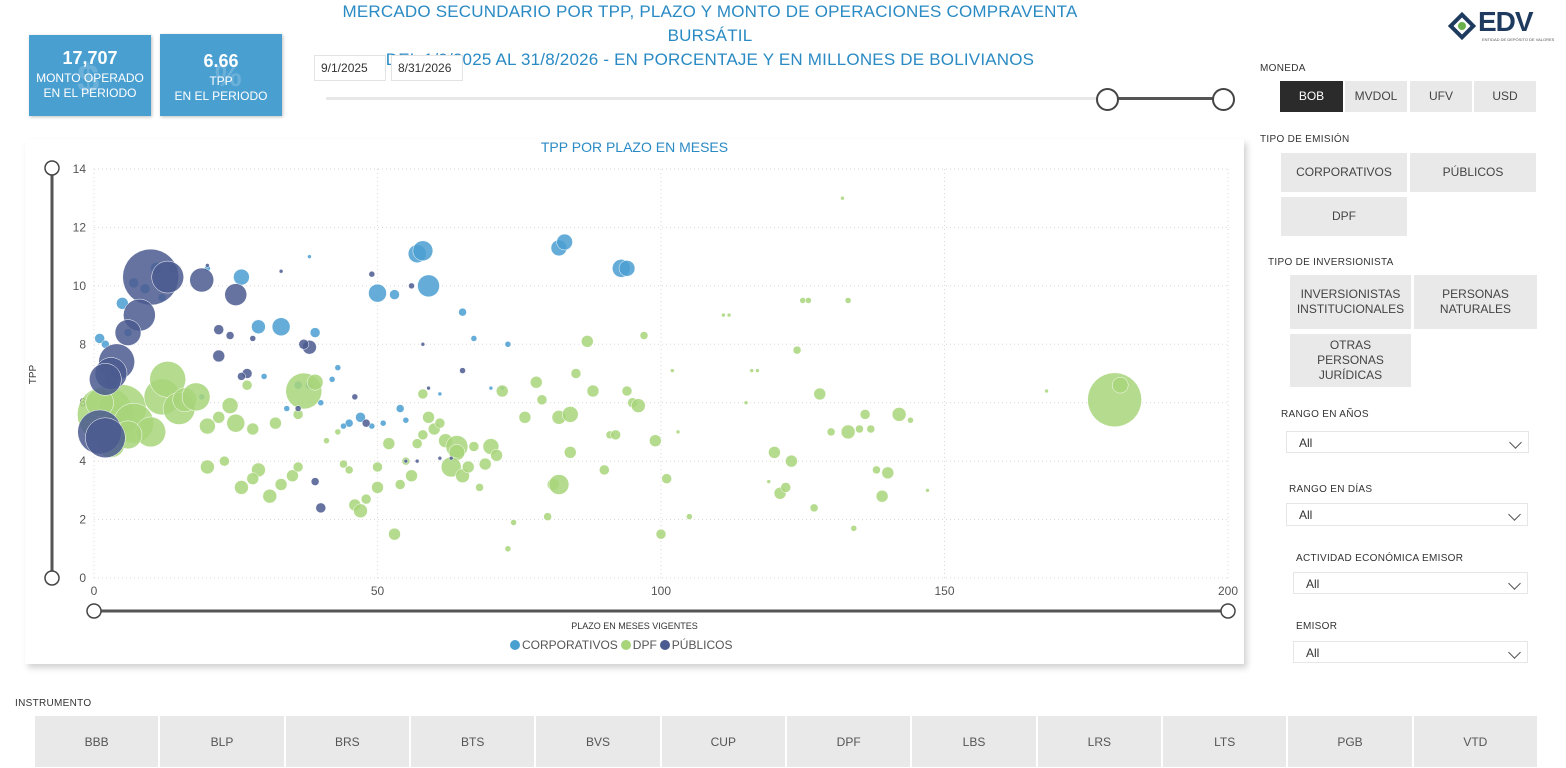 This screenshot has height=768, width=1566. What do you see at coordinates (80, 286) in the screenshot?
I see `y-tick-label: 10` at bounding box center [80, 286].